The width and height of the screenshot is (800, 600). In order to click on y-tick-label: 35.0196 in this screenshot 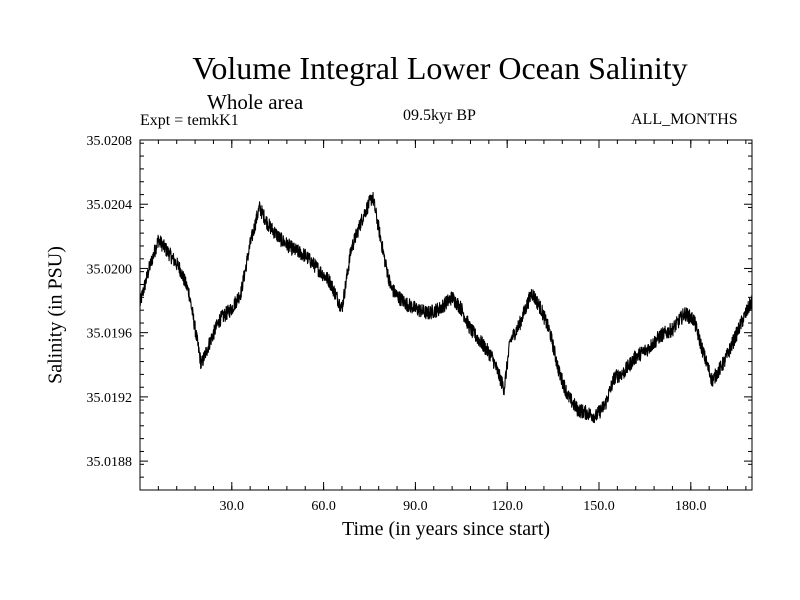, I will do `click(110, 334)`.